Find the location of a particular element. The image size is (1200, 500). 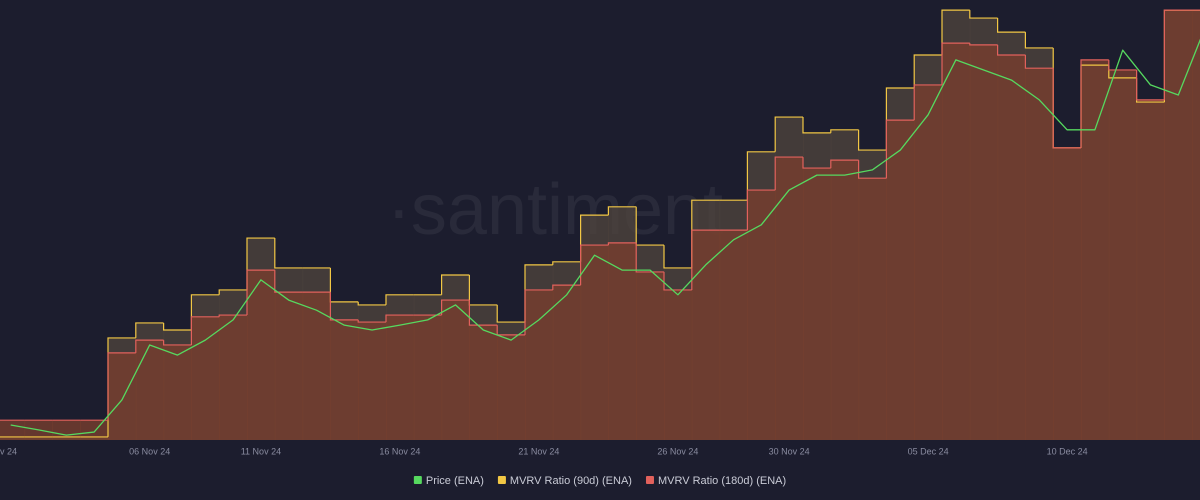

x-tick-label: 11 Nov 24 is located at coordinates (261, 451).